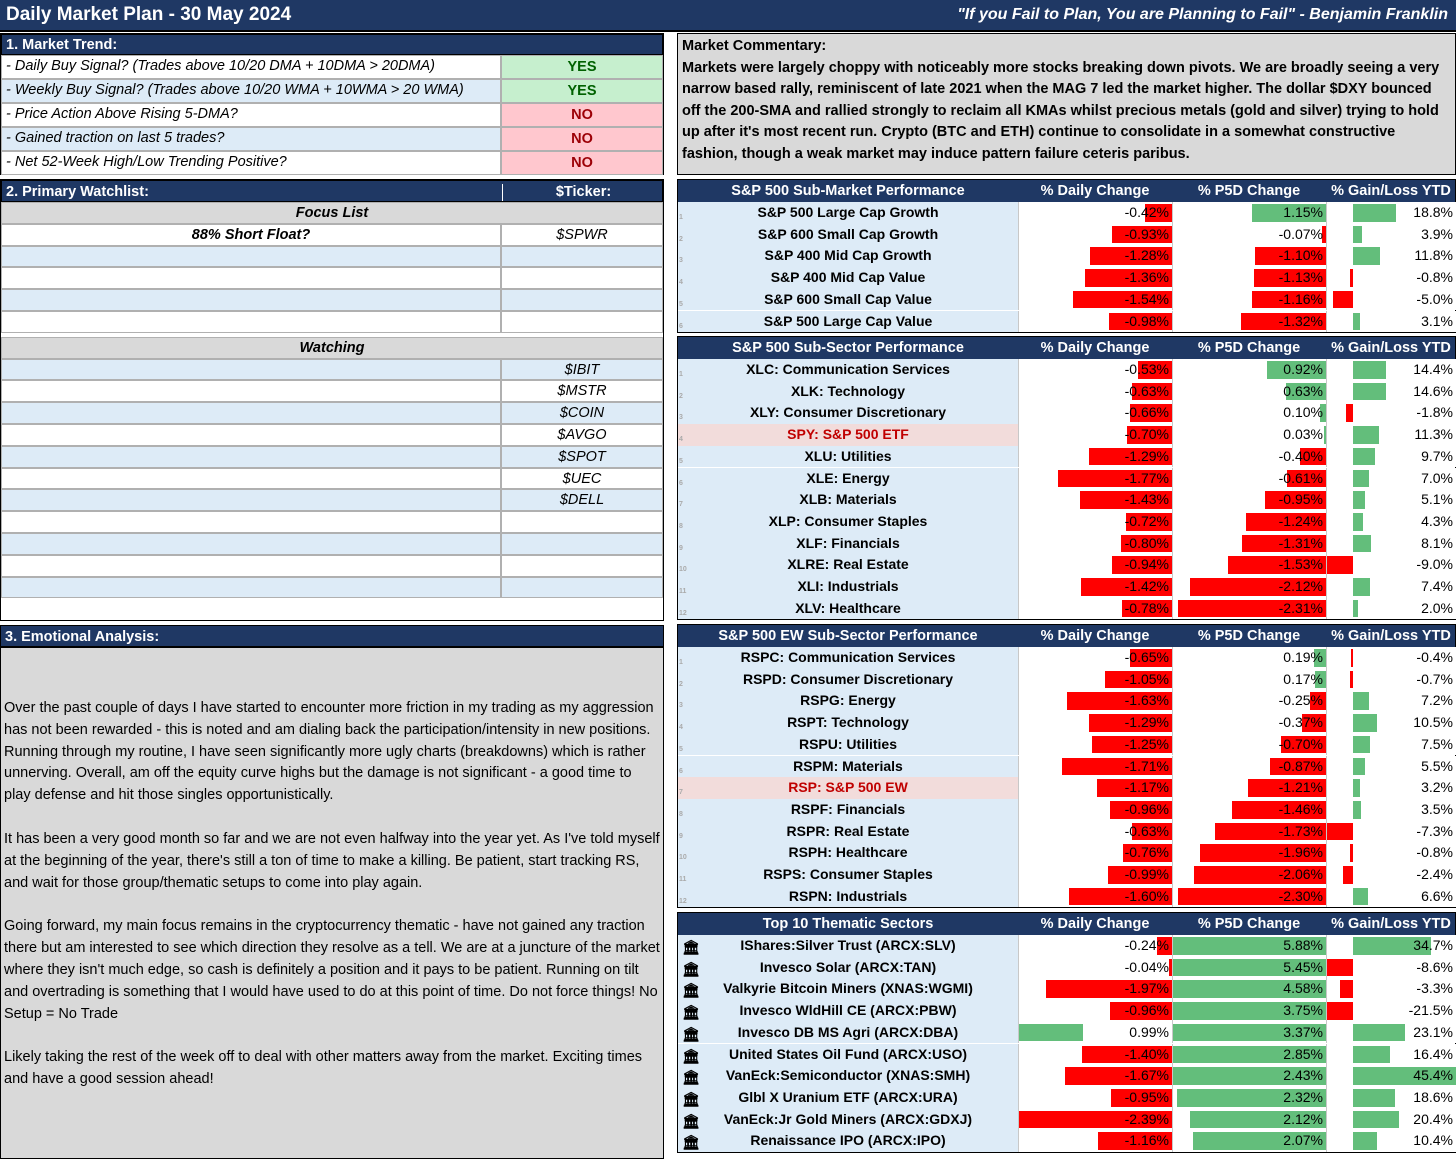 The width and height of the screenshot is (1456, 1159). Describe the element at coordinates (1391, 1141) in the screenshot. I see `value-cell-y: 10.4%` at that location.